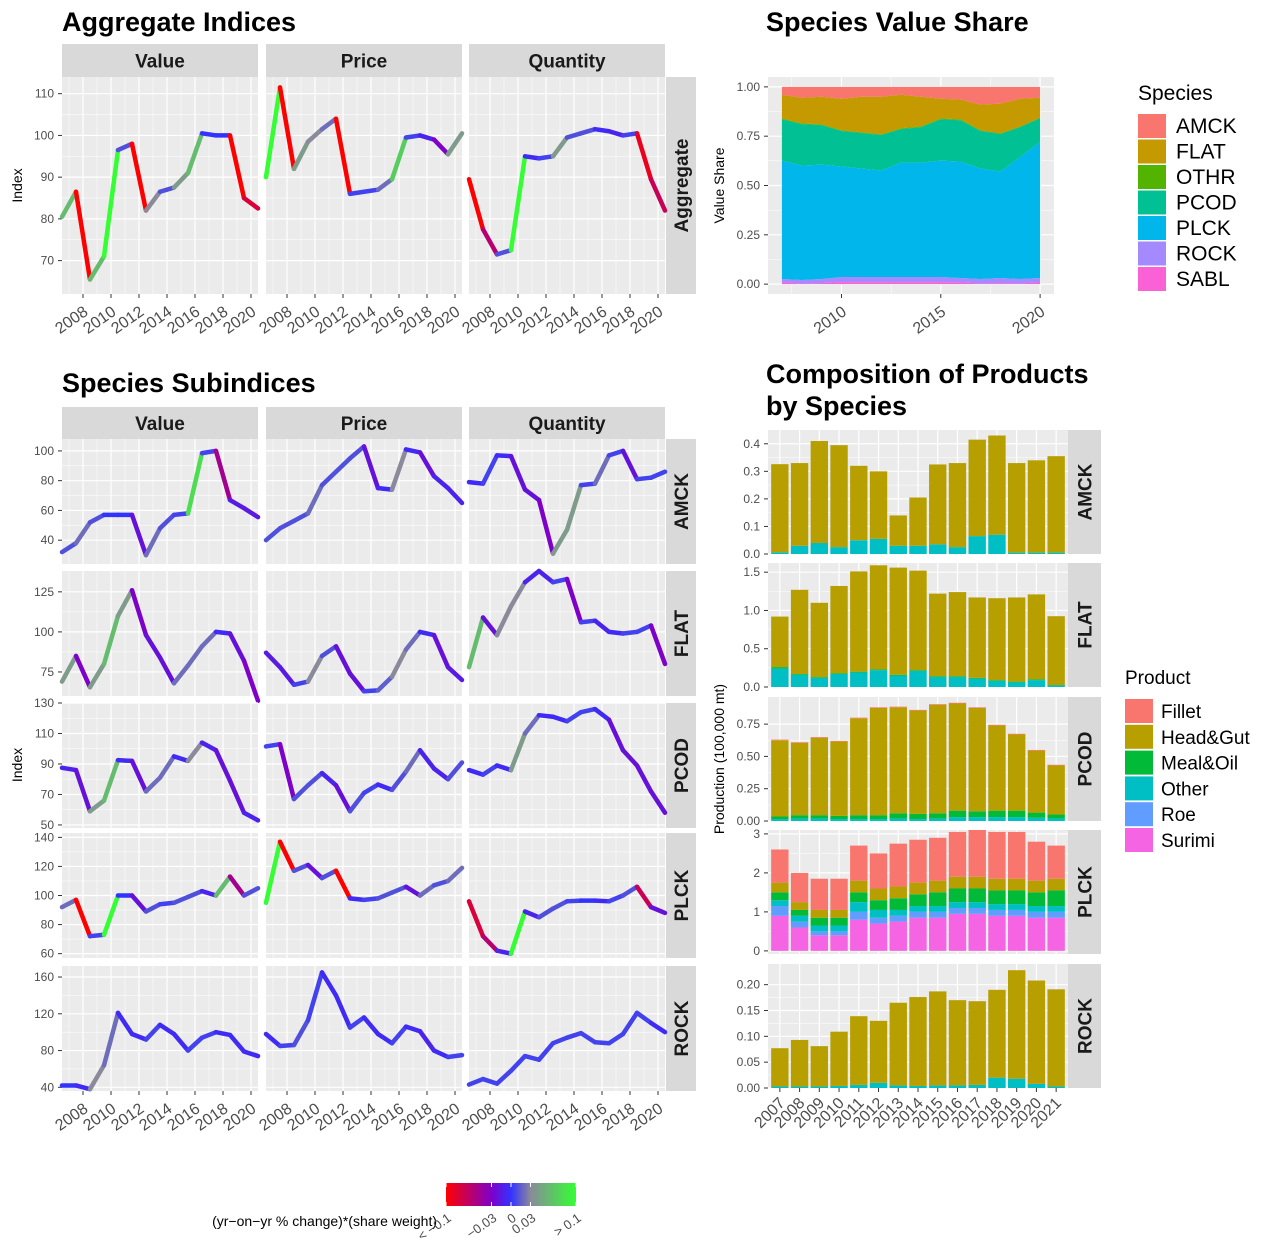  I want to click on share-legend-key-flat, so click(1152, 151).